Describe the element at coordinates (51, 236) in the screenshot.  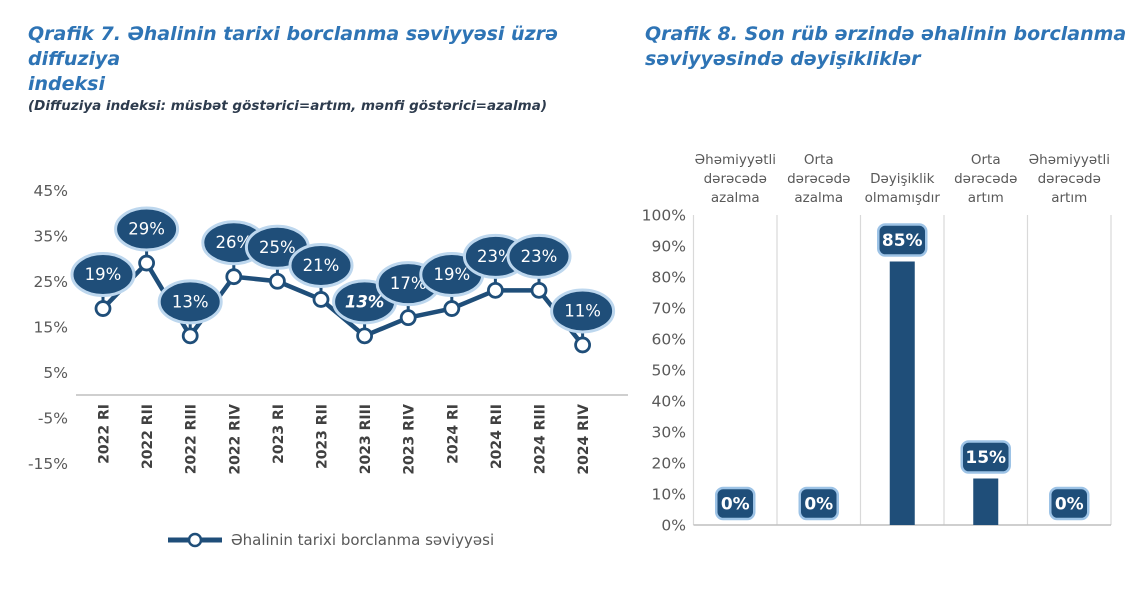
I see `y-tick-label: 35%` at that location.